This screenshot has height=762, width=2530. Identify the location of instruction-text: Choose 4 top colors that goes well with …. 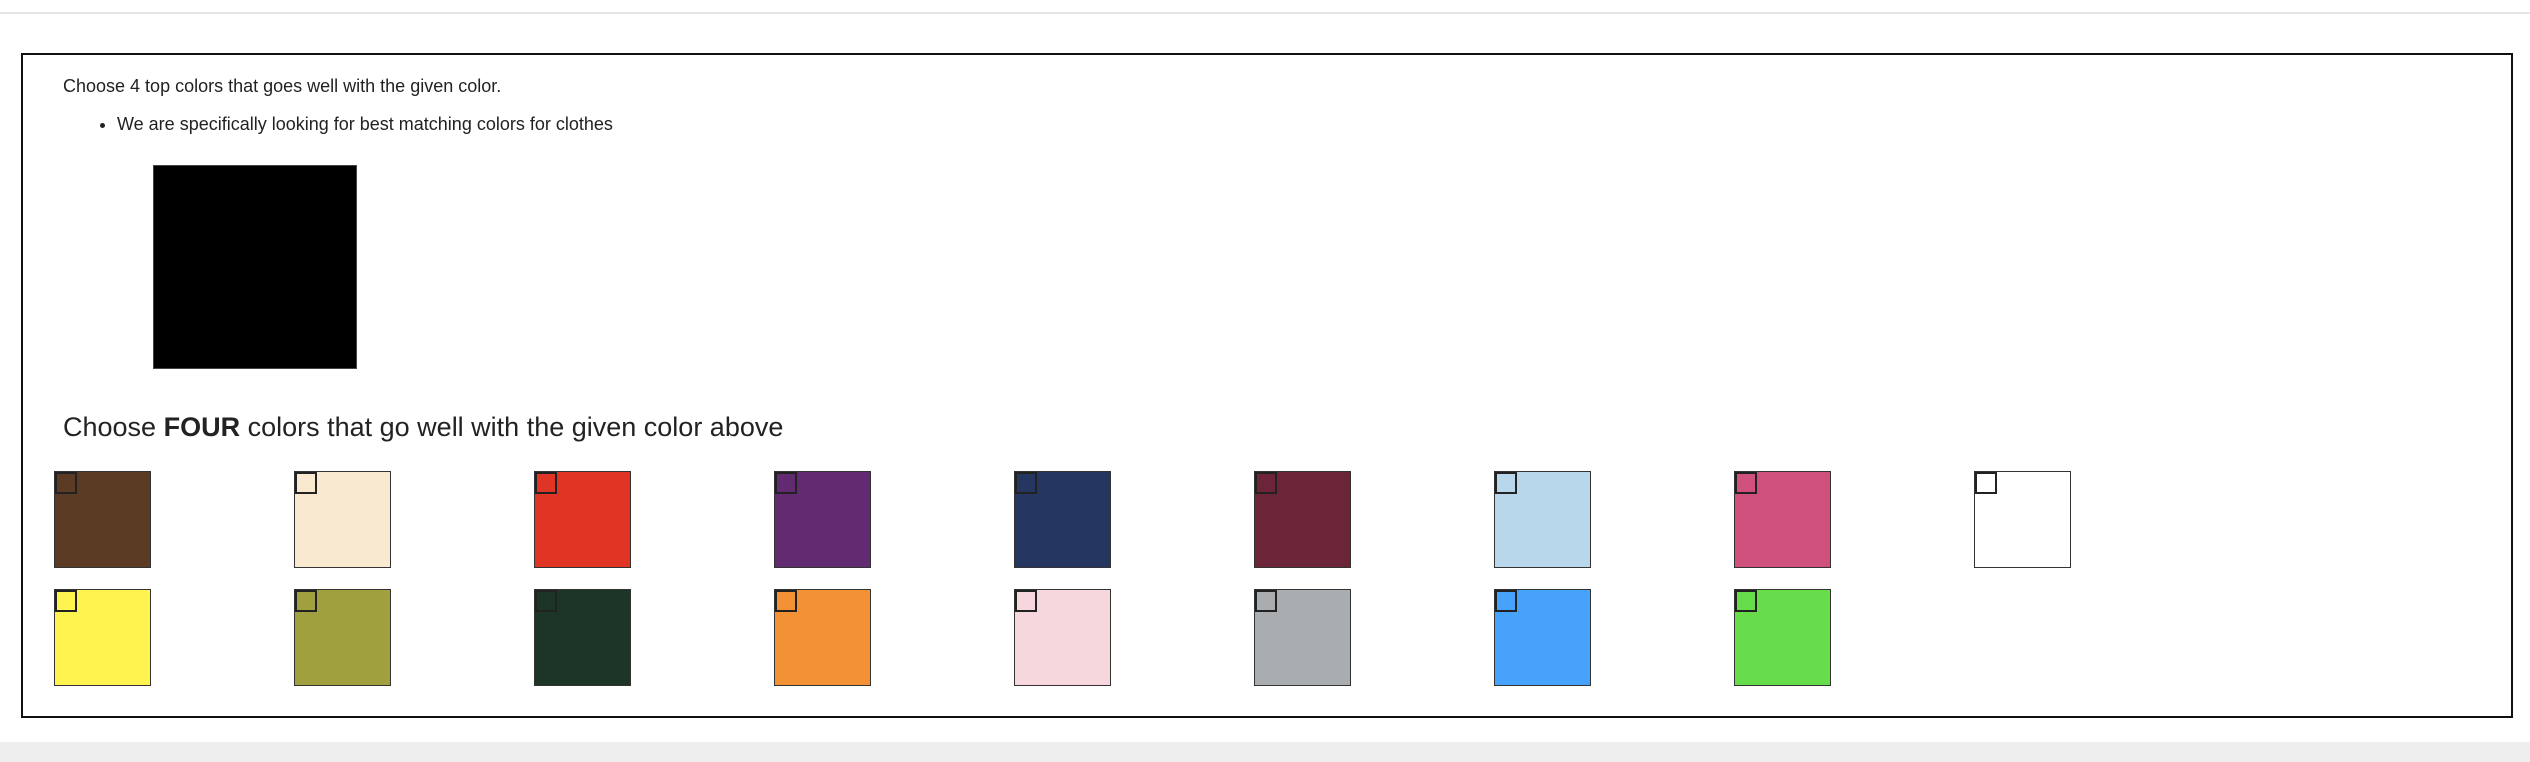
(282, 86).